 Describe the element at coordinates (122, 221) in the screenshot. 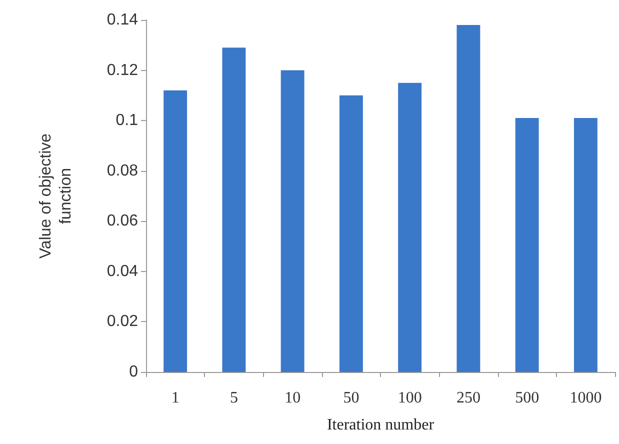

I see `y-tick-label: 0.06` at that location.